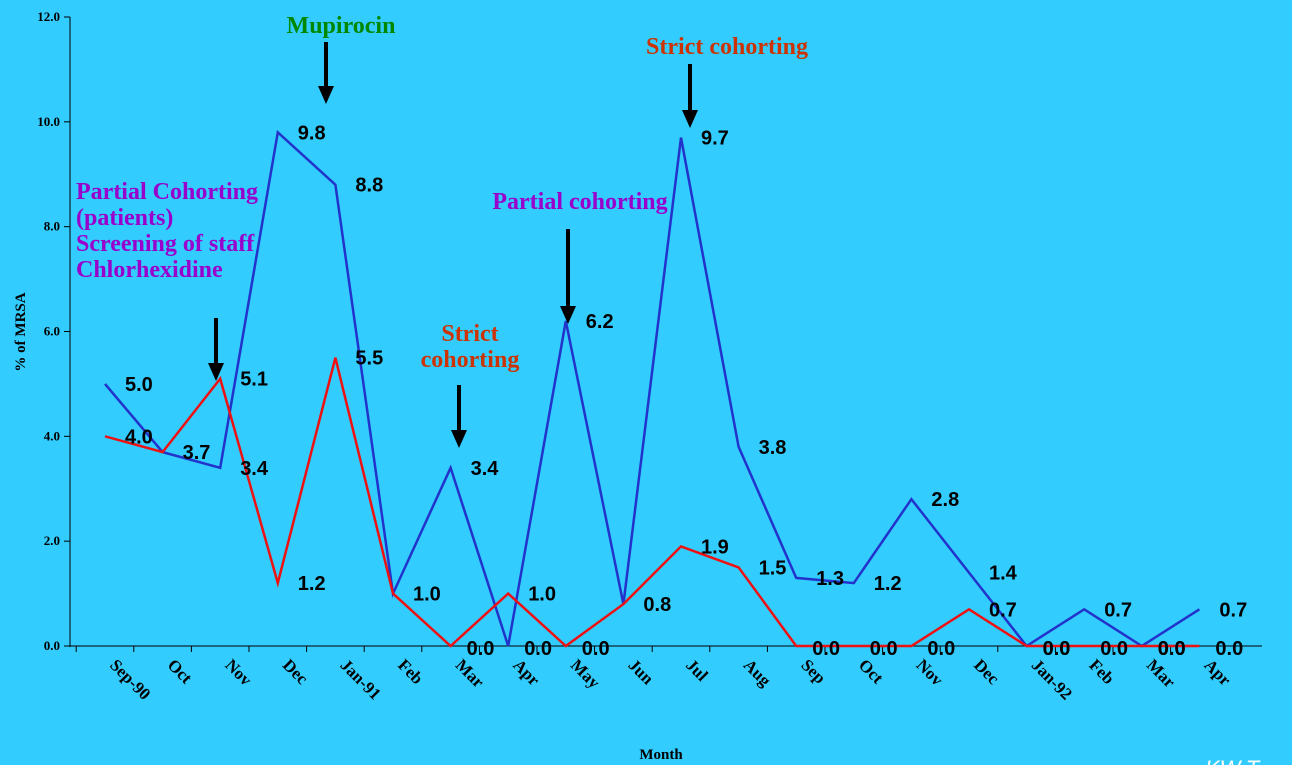  I want to click on x-tick-label: Jun, so click(641, 671).